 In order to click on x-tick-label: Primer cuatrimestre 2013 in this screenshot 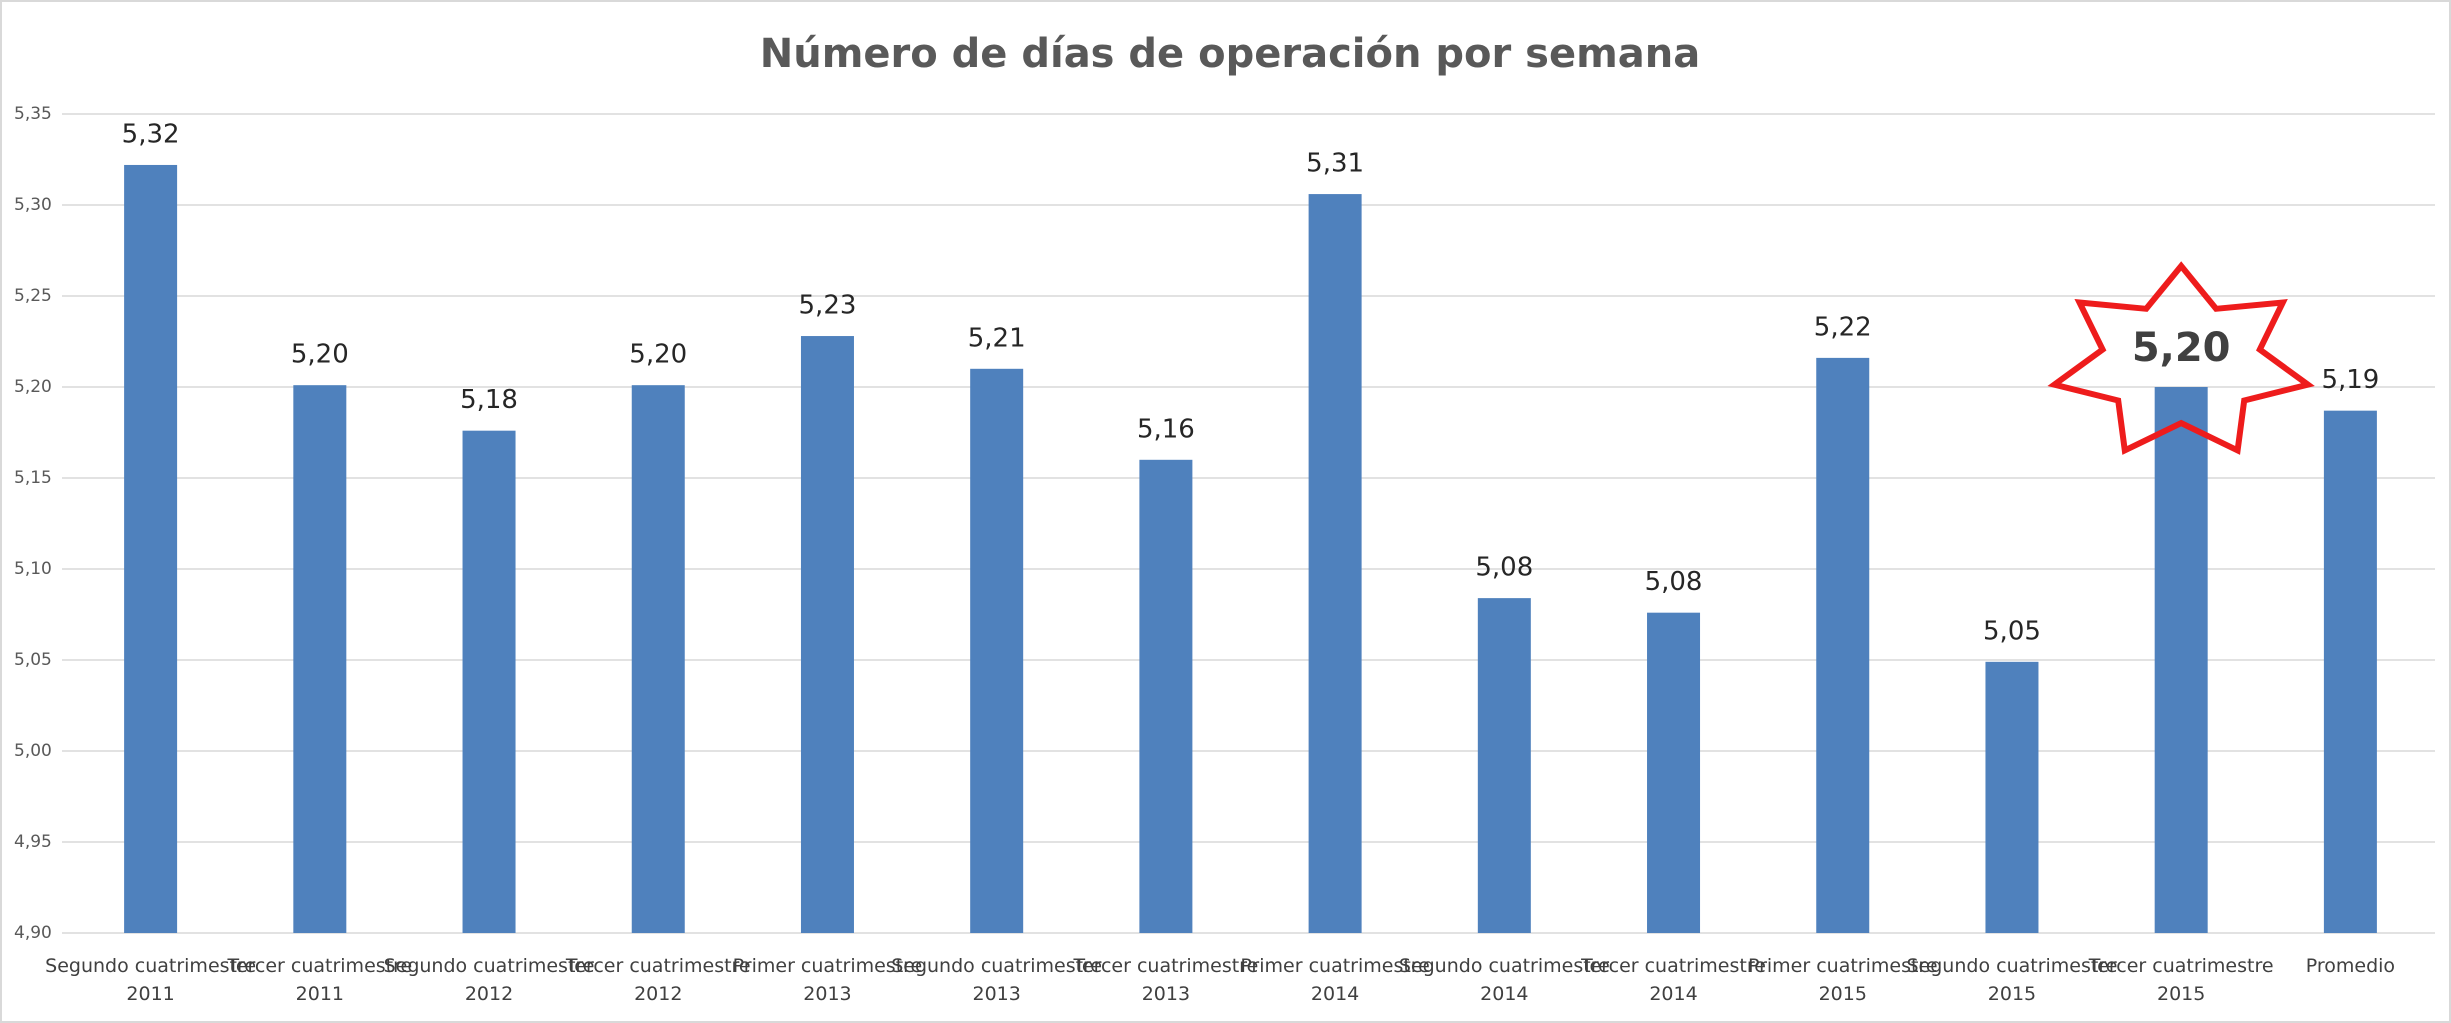, I will do `click(828, 980)`.